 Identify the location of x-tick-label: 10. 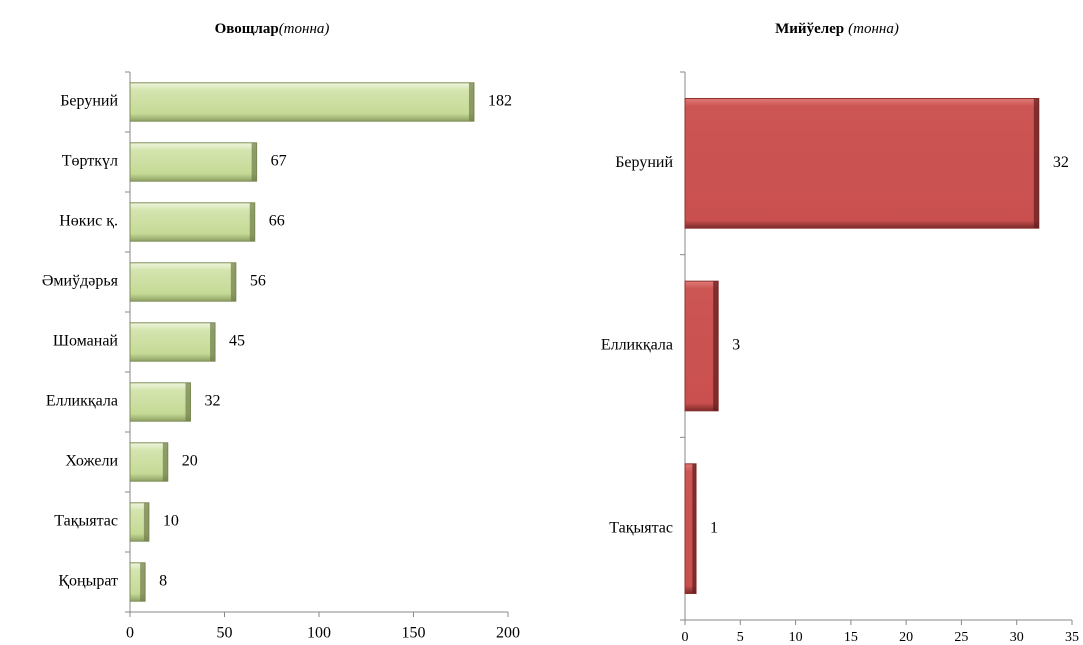
(796, 637).